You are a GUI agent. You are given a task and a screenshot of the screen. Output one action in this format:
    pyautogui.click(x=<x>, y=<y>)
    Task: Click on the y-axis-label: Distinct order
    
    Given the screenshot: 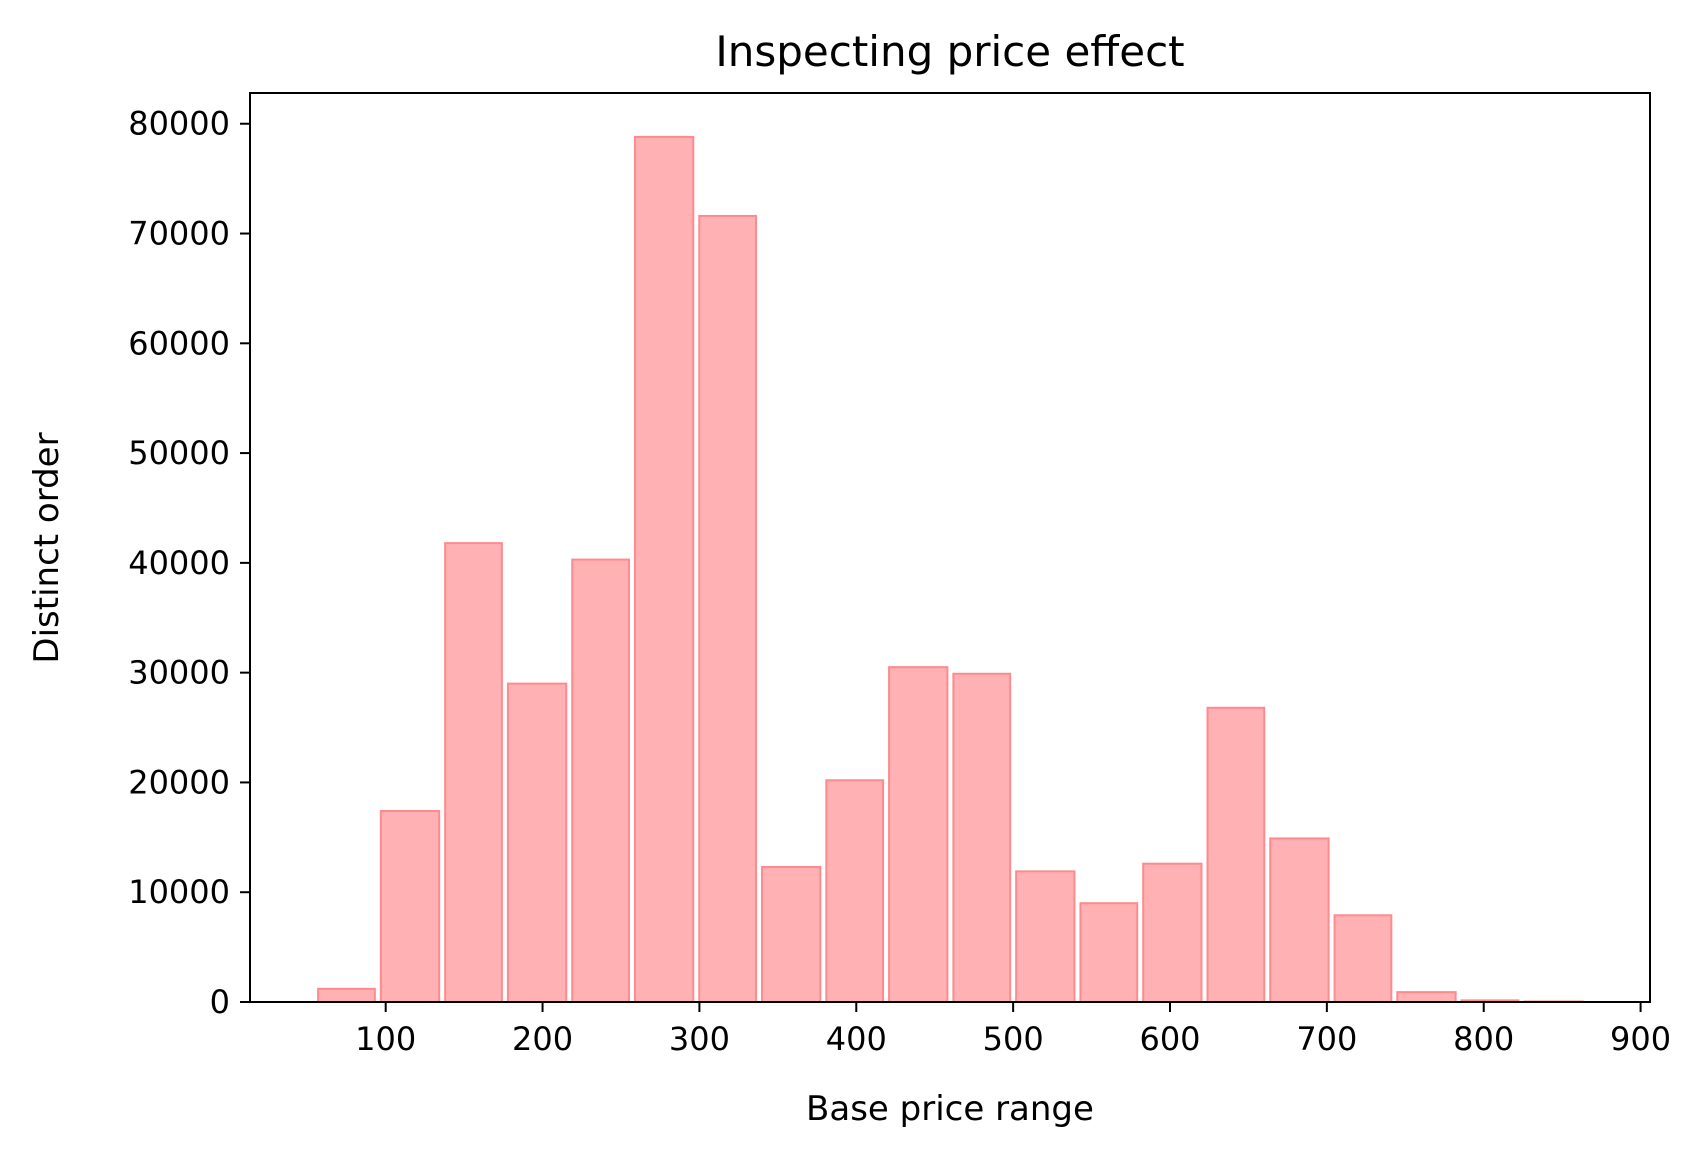 What is the action you would take?
    pyautogui.click(x=47, y=547)
    